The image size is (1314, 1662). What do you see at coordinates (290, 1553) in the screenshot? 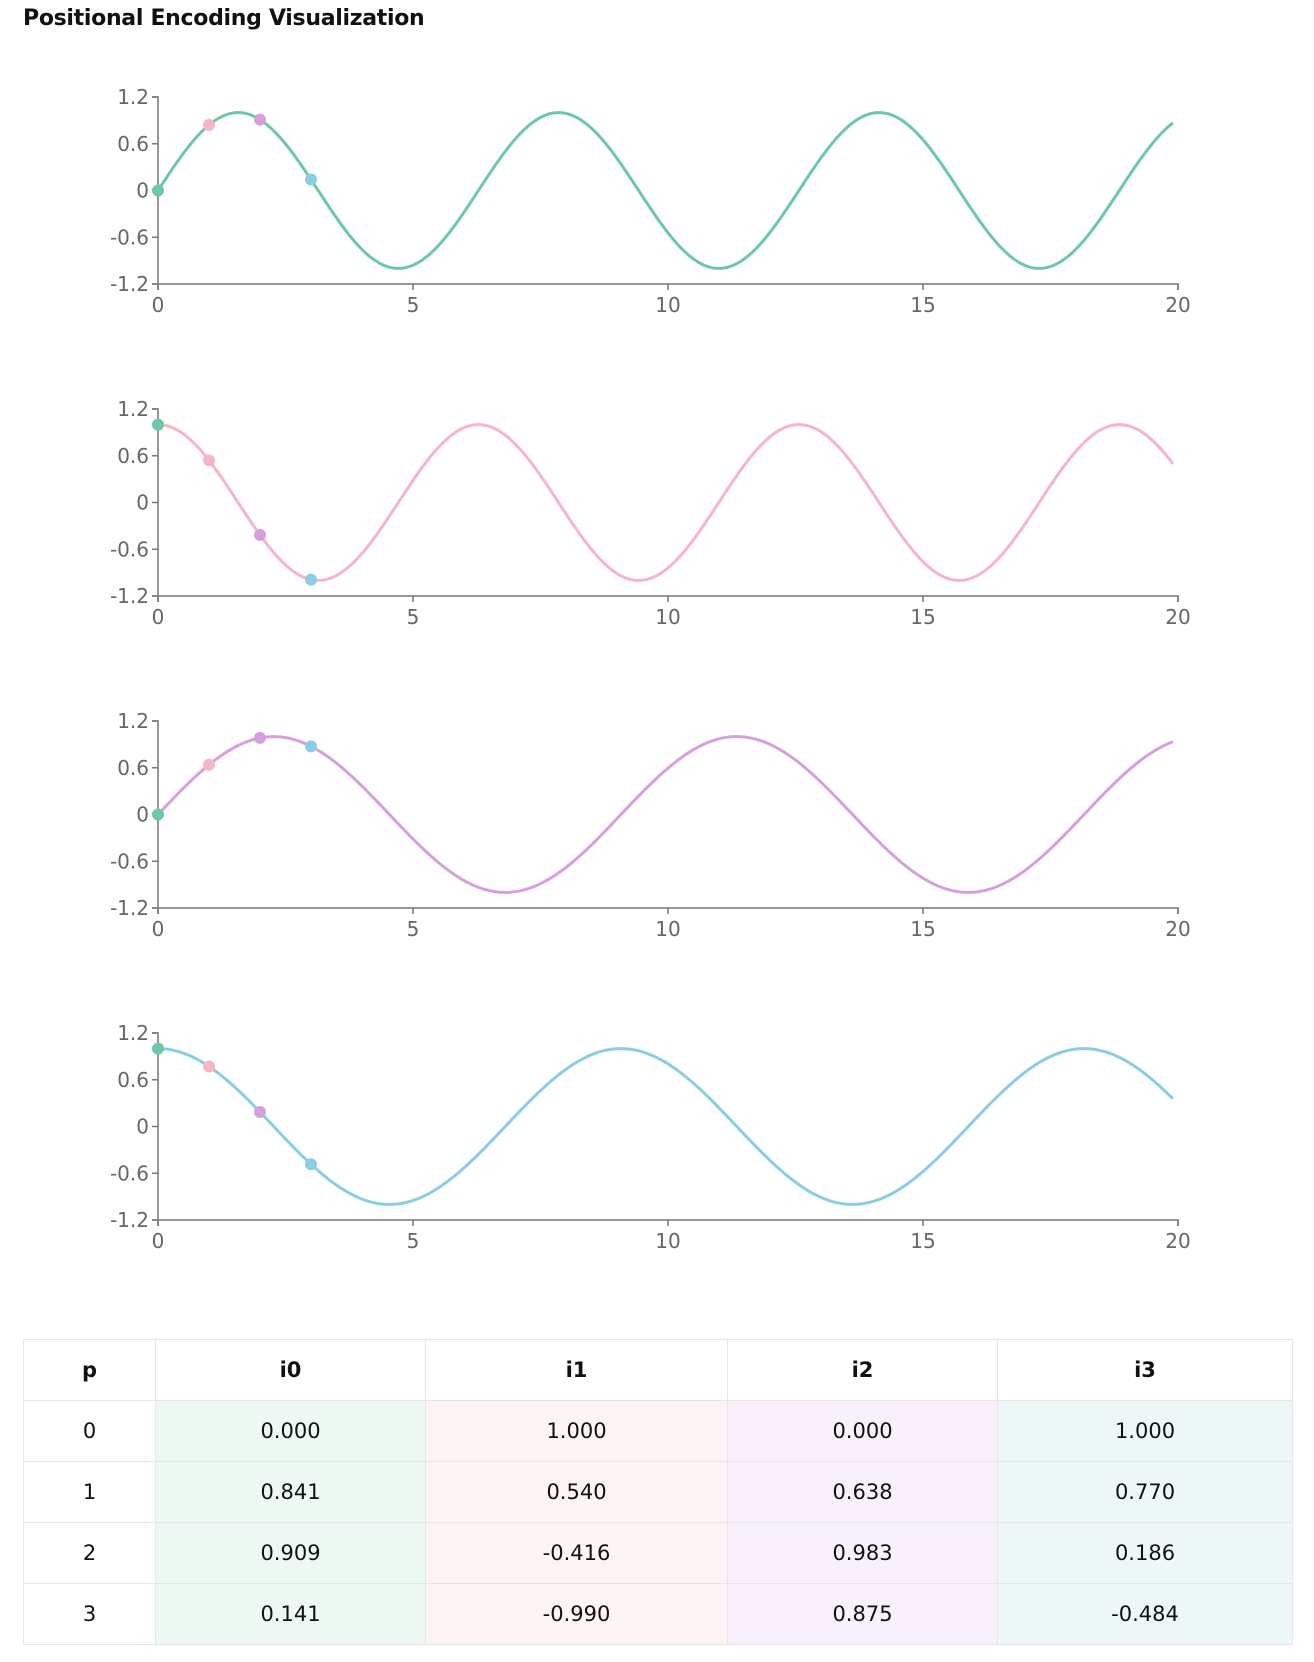
I see `table-cell-i0: 0.909` at bounding box center [290, 1553].